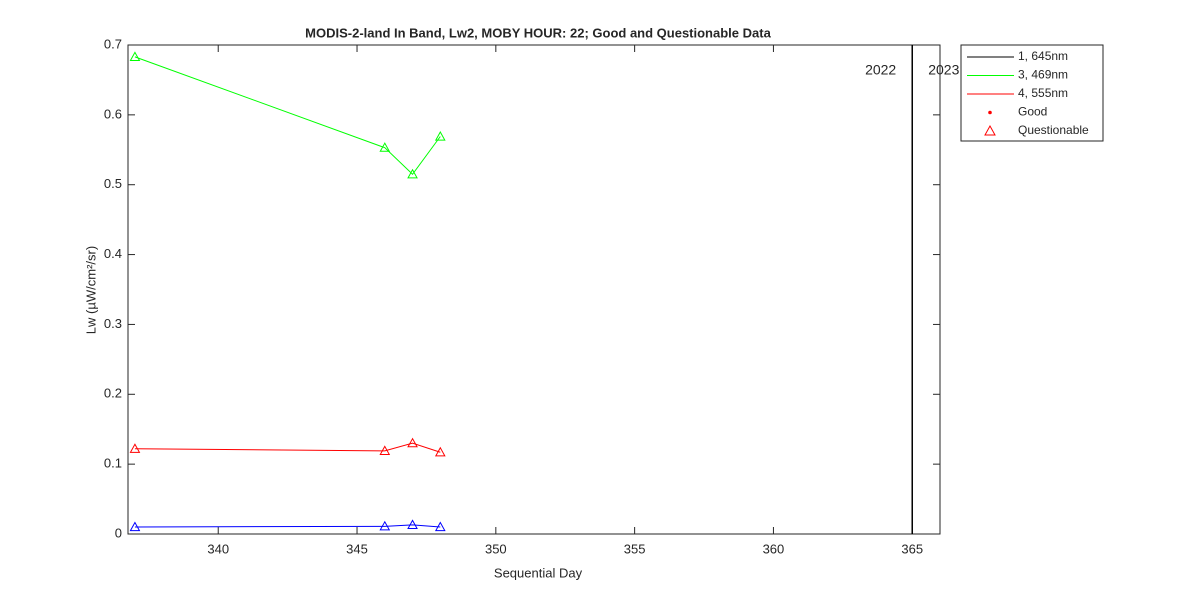 This screenshot has width=1200, height=600. I want to click on x-tick-label: 355, so click(635, 548).